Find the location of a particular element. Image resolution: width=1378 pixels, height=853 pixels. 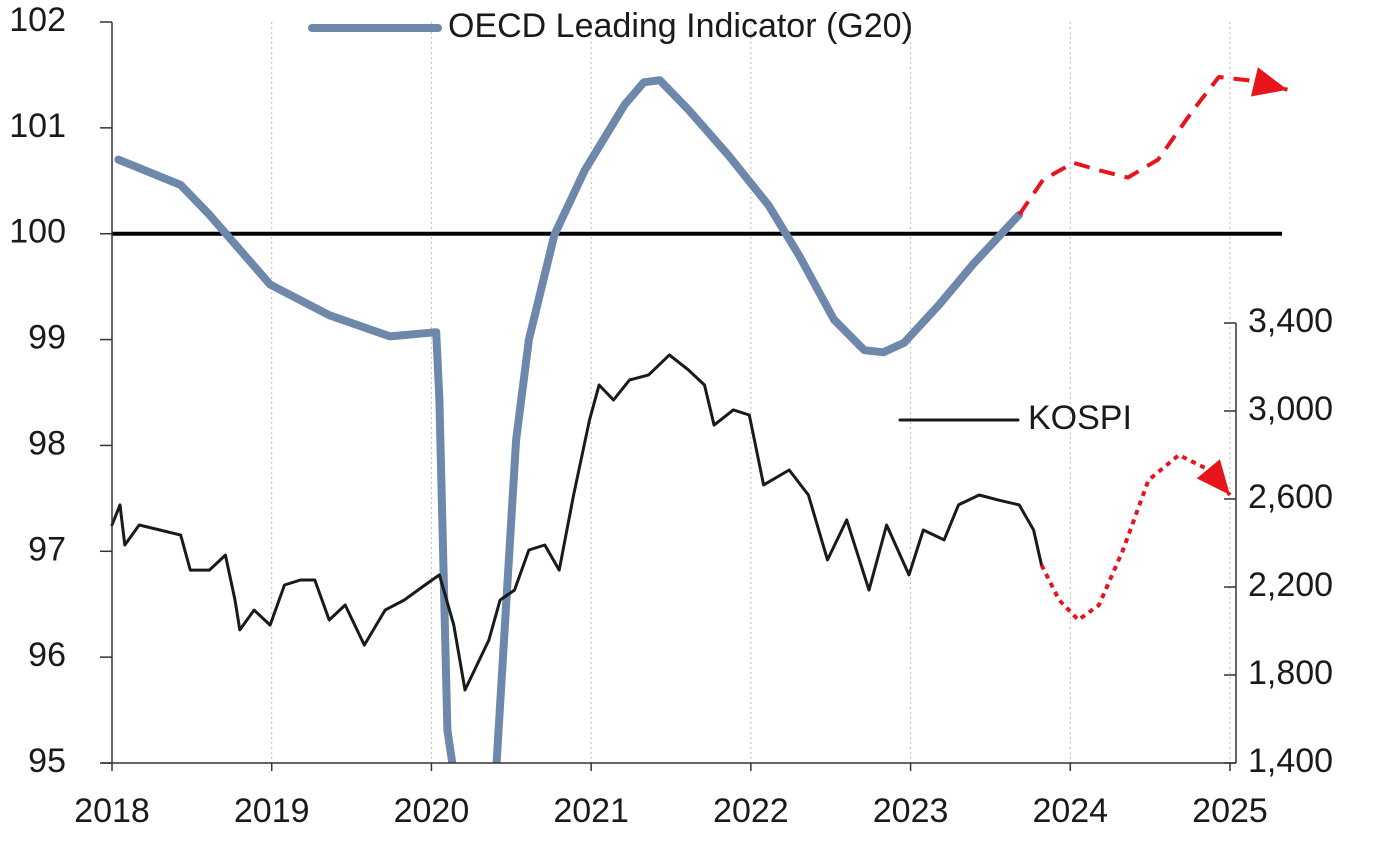

x-tick-label: 2019 is located at coordinates (272, 811).